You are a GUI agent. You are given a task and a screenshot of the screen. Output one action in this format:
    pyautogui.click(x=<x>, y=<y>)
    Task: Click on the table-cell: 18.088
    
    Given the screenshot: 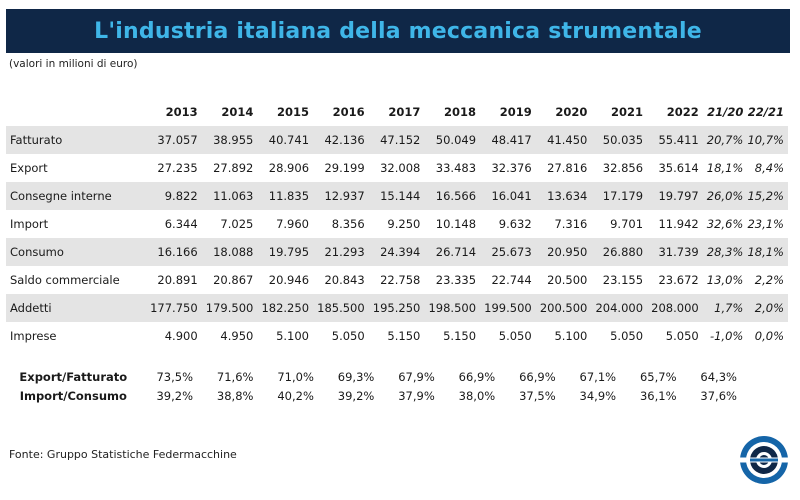 What is the action you would take?
    pyautogui.click(x=233, y=252)
    